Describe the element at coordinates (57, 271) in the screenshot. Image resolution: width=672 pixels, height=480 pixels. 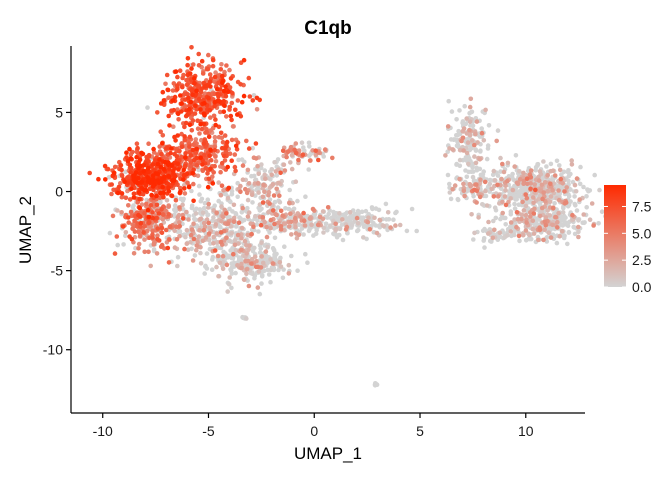
I see `y-tick-label: -5` at that location.